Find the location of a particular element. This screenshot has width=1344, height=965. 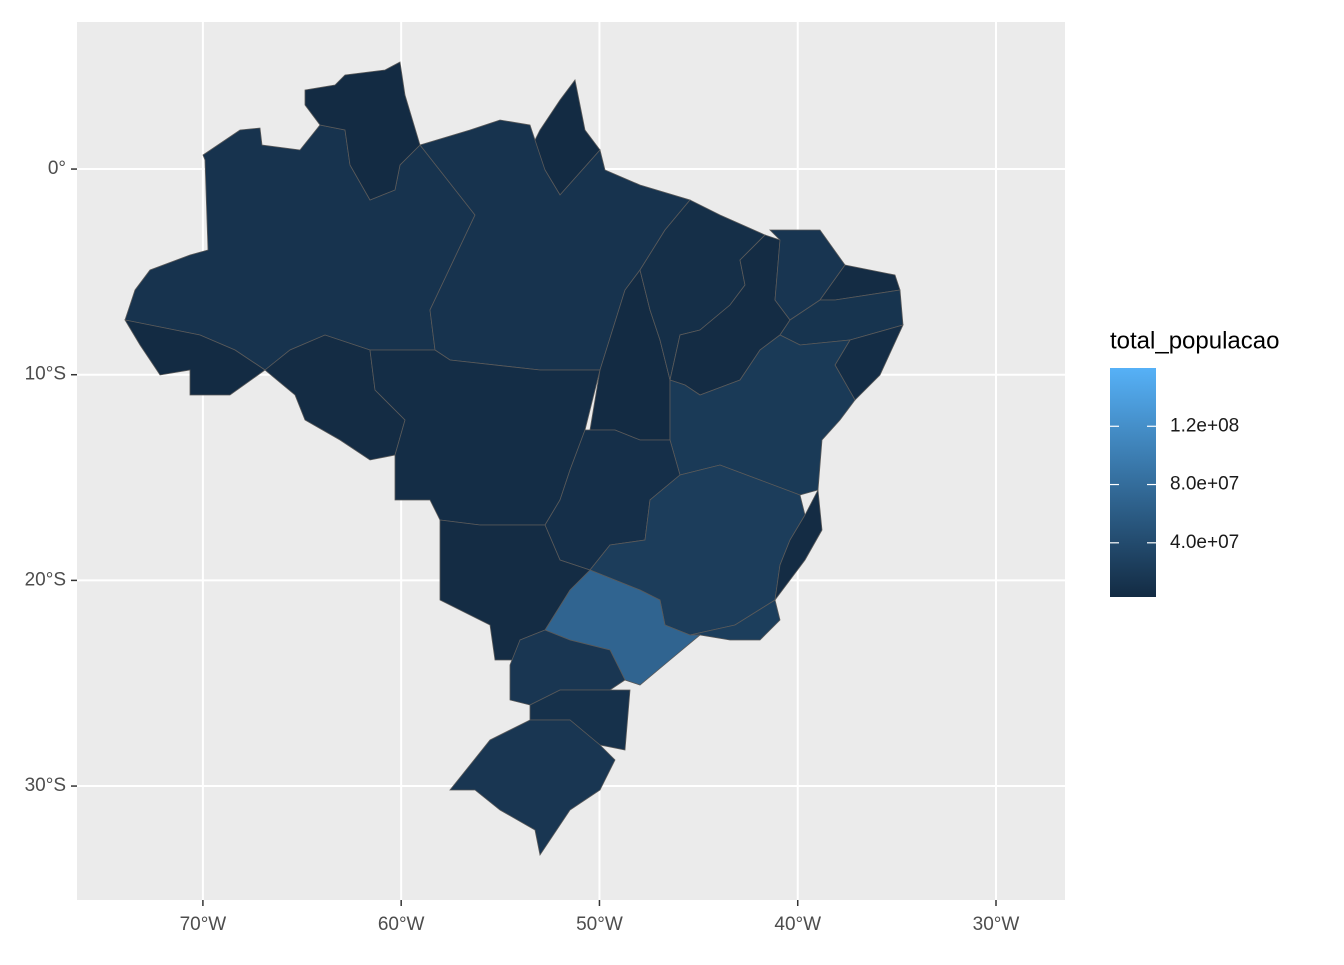

legend-tick-label: 4.0e+07 is located at coordinates (1204, 542).